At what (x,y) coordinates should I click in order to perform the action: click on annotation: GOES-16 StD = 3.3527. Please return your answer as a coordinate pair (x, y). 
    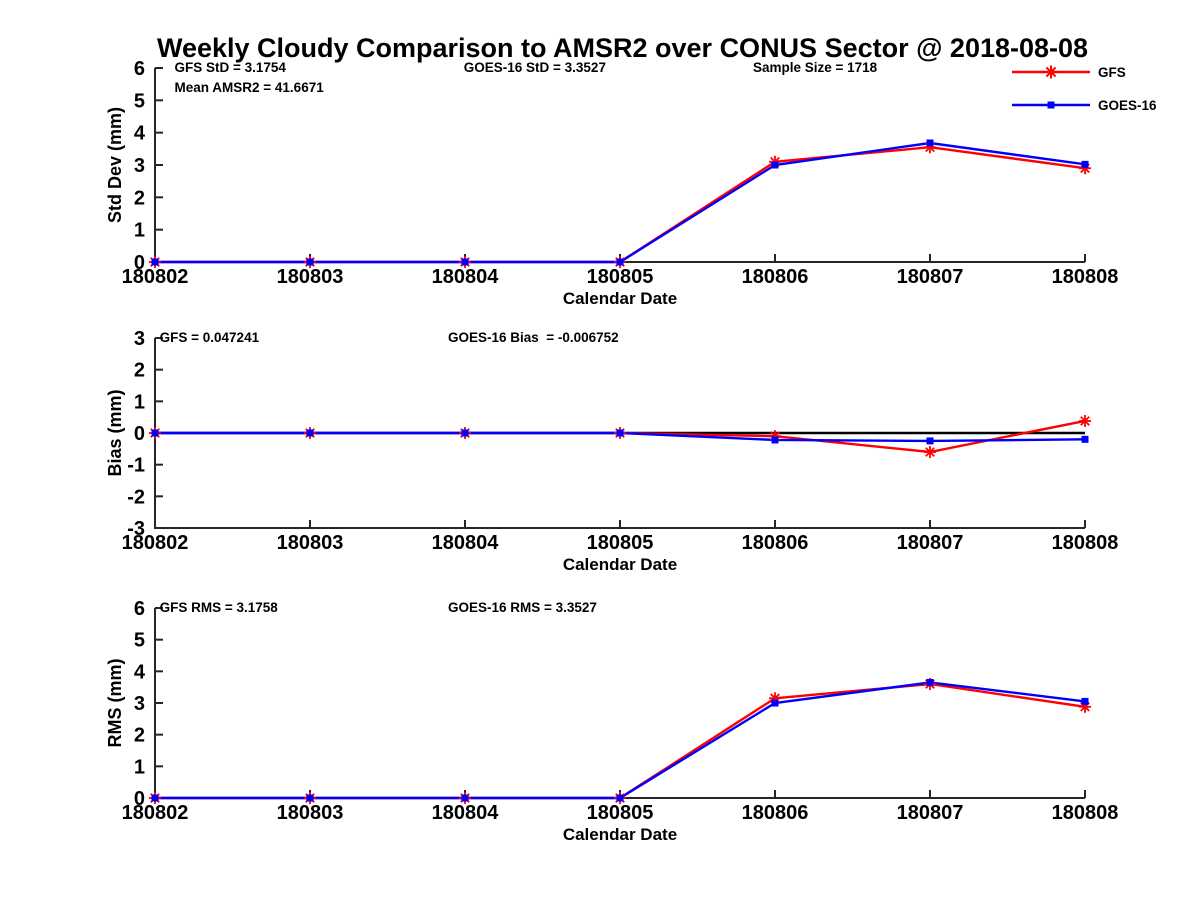
    Looking at the image, I should click on (535, 67).